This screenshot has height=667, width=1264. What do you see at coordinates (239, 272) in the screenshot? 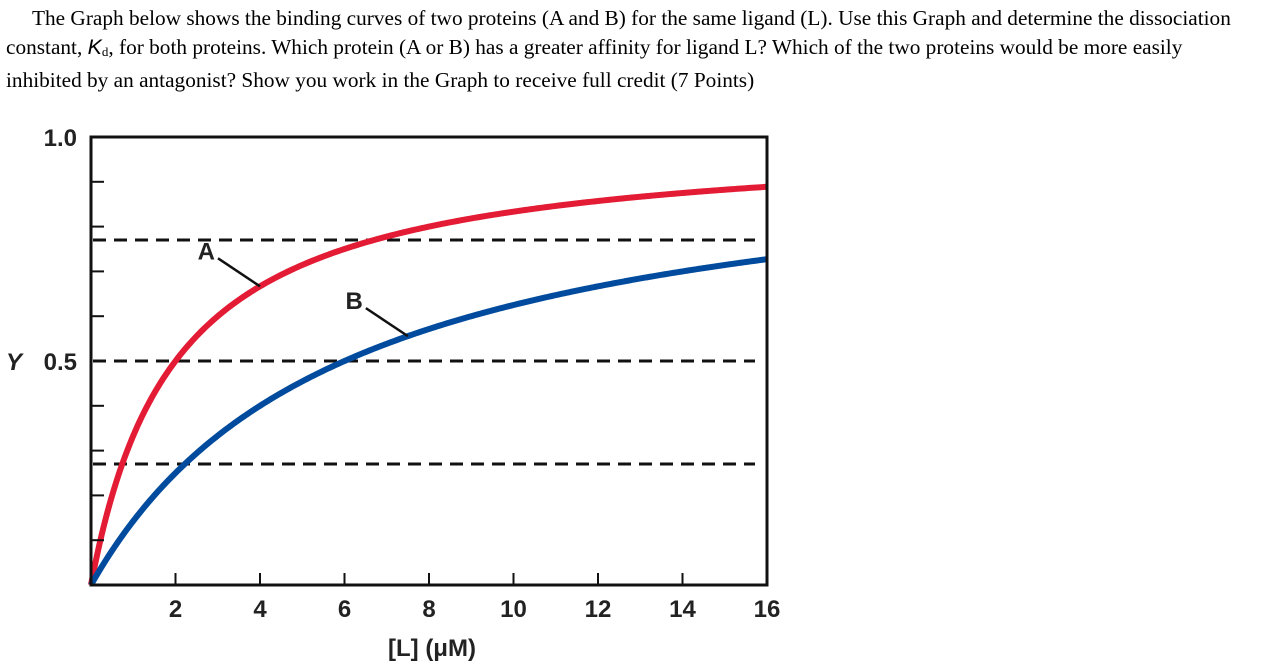
I see `leader-line-a` at bounding box center [239, 272].